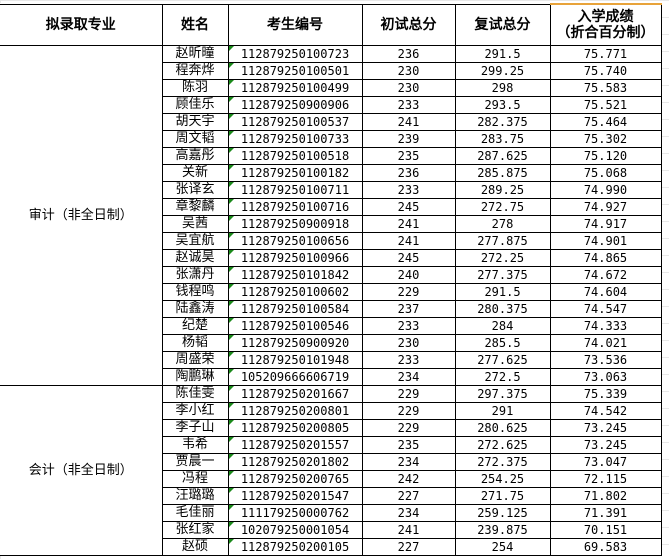 This screenshot has height=559, width=669. What do you see at coordinates (295, 24) in the screenshot?
I see `header-id: 考生编号` at bounding box center [295, 24].